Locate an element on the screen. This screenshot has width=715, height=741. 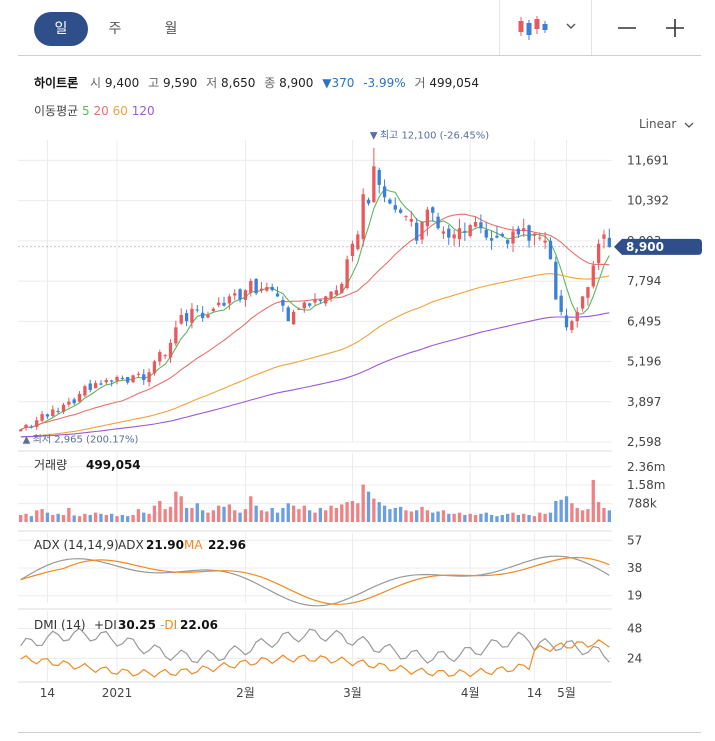
scale-selector: Linear is located at coordinates (667, 124).